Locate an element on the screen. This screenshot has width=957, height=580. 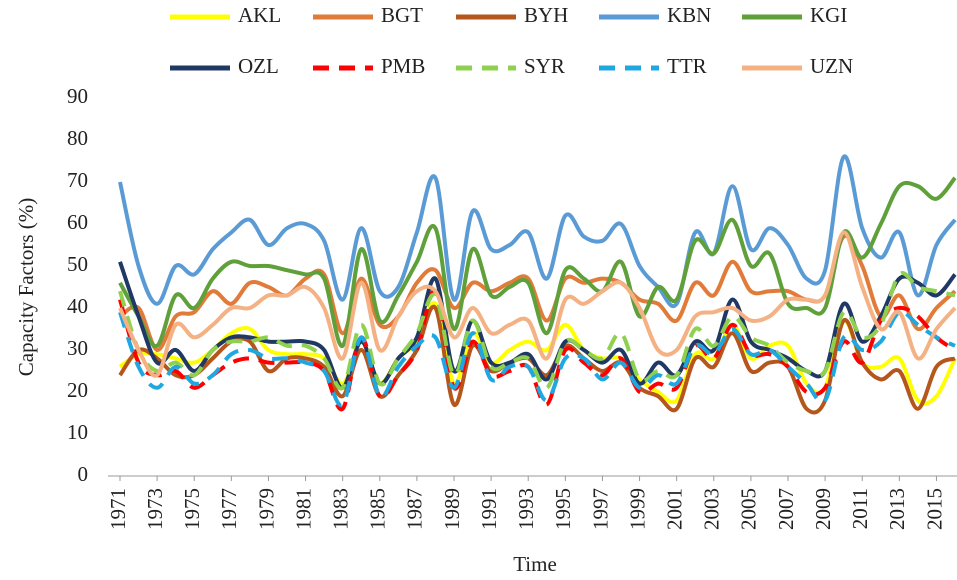
legend-label: AKL is located at coordinates (259, 15).